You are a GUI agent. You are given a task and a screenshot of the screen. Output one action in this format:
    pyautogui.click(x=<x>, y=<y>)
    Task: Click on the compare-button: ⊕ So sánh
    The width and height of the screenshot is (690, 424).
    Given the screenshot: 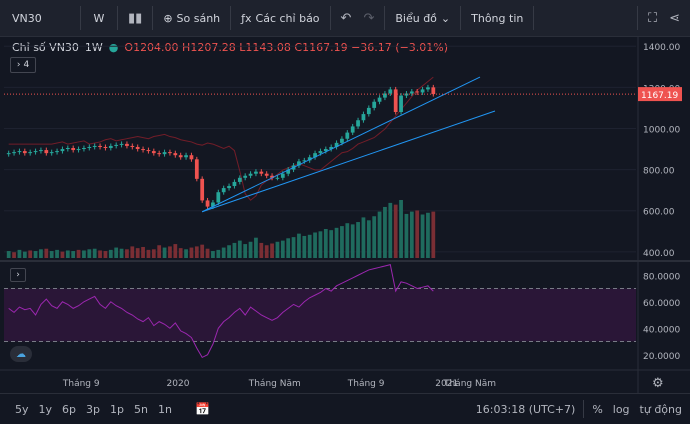 What is the action you would take?
    pyautogui.click(x=191, y=18)
    